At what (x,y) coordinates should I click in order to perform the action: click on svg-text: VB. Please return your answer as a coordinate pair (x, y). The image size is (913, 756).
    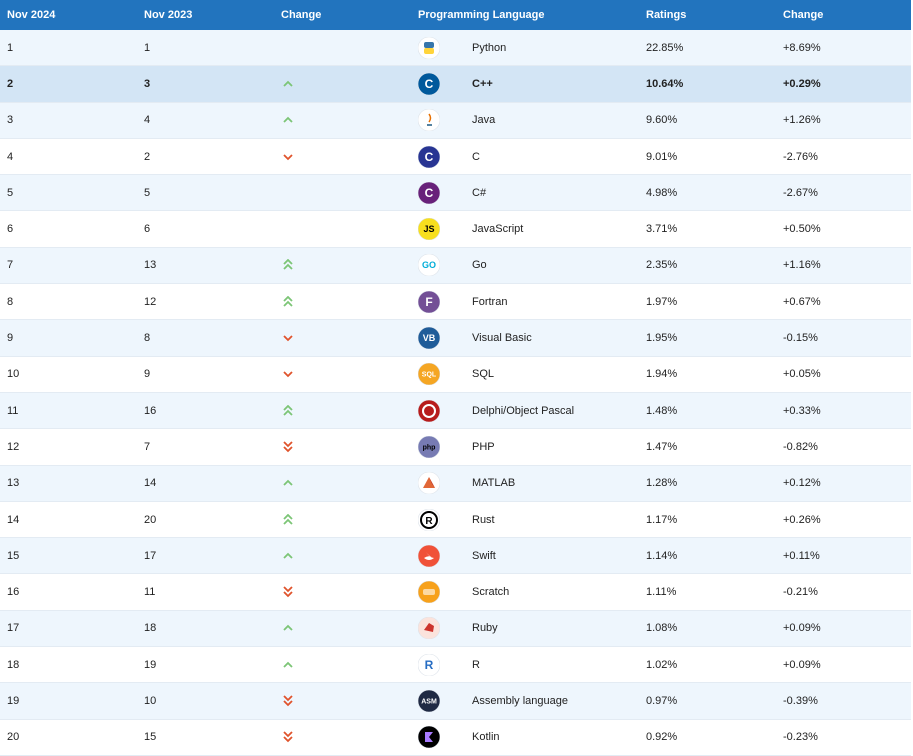
    Looking at the image, I should click on (429, 338).